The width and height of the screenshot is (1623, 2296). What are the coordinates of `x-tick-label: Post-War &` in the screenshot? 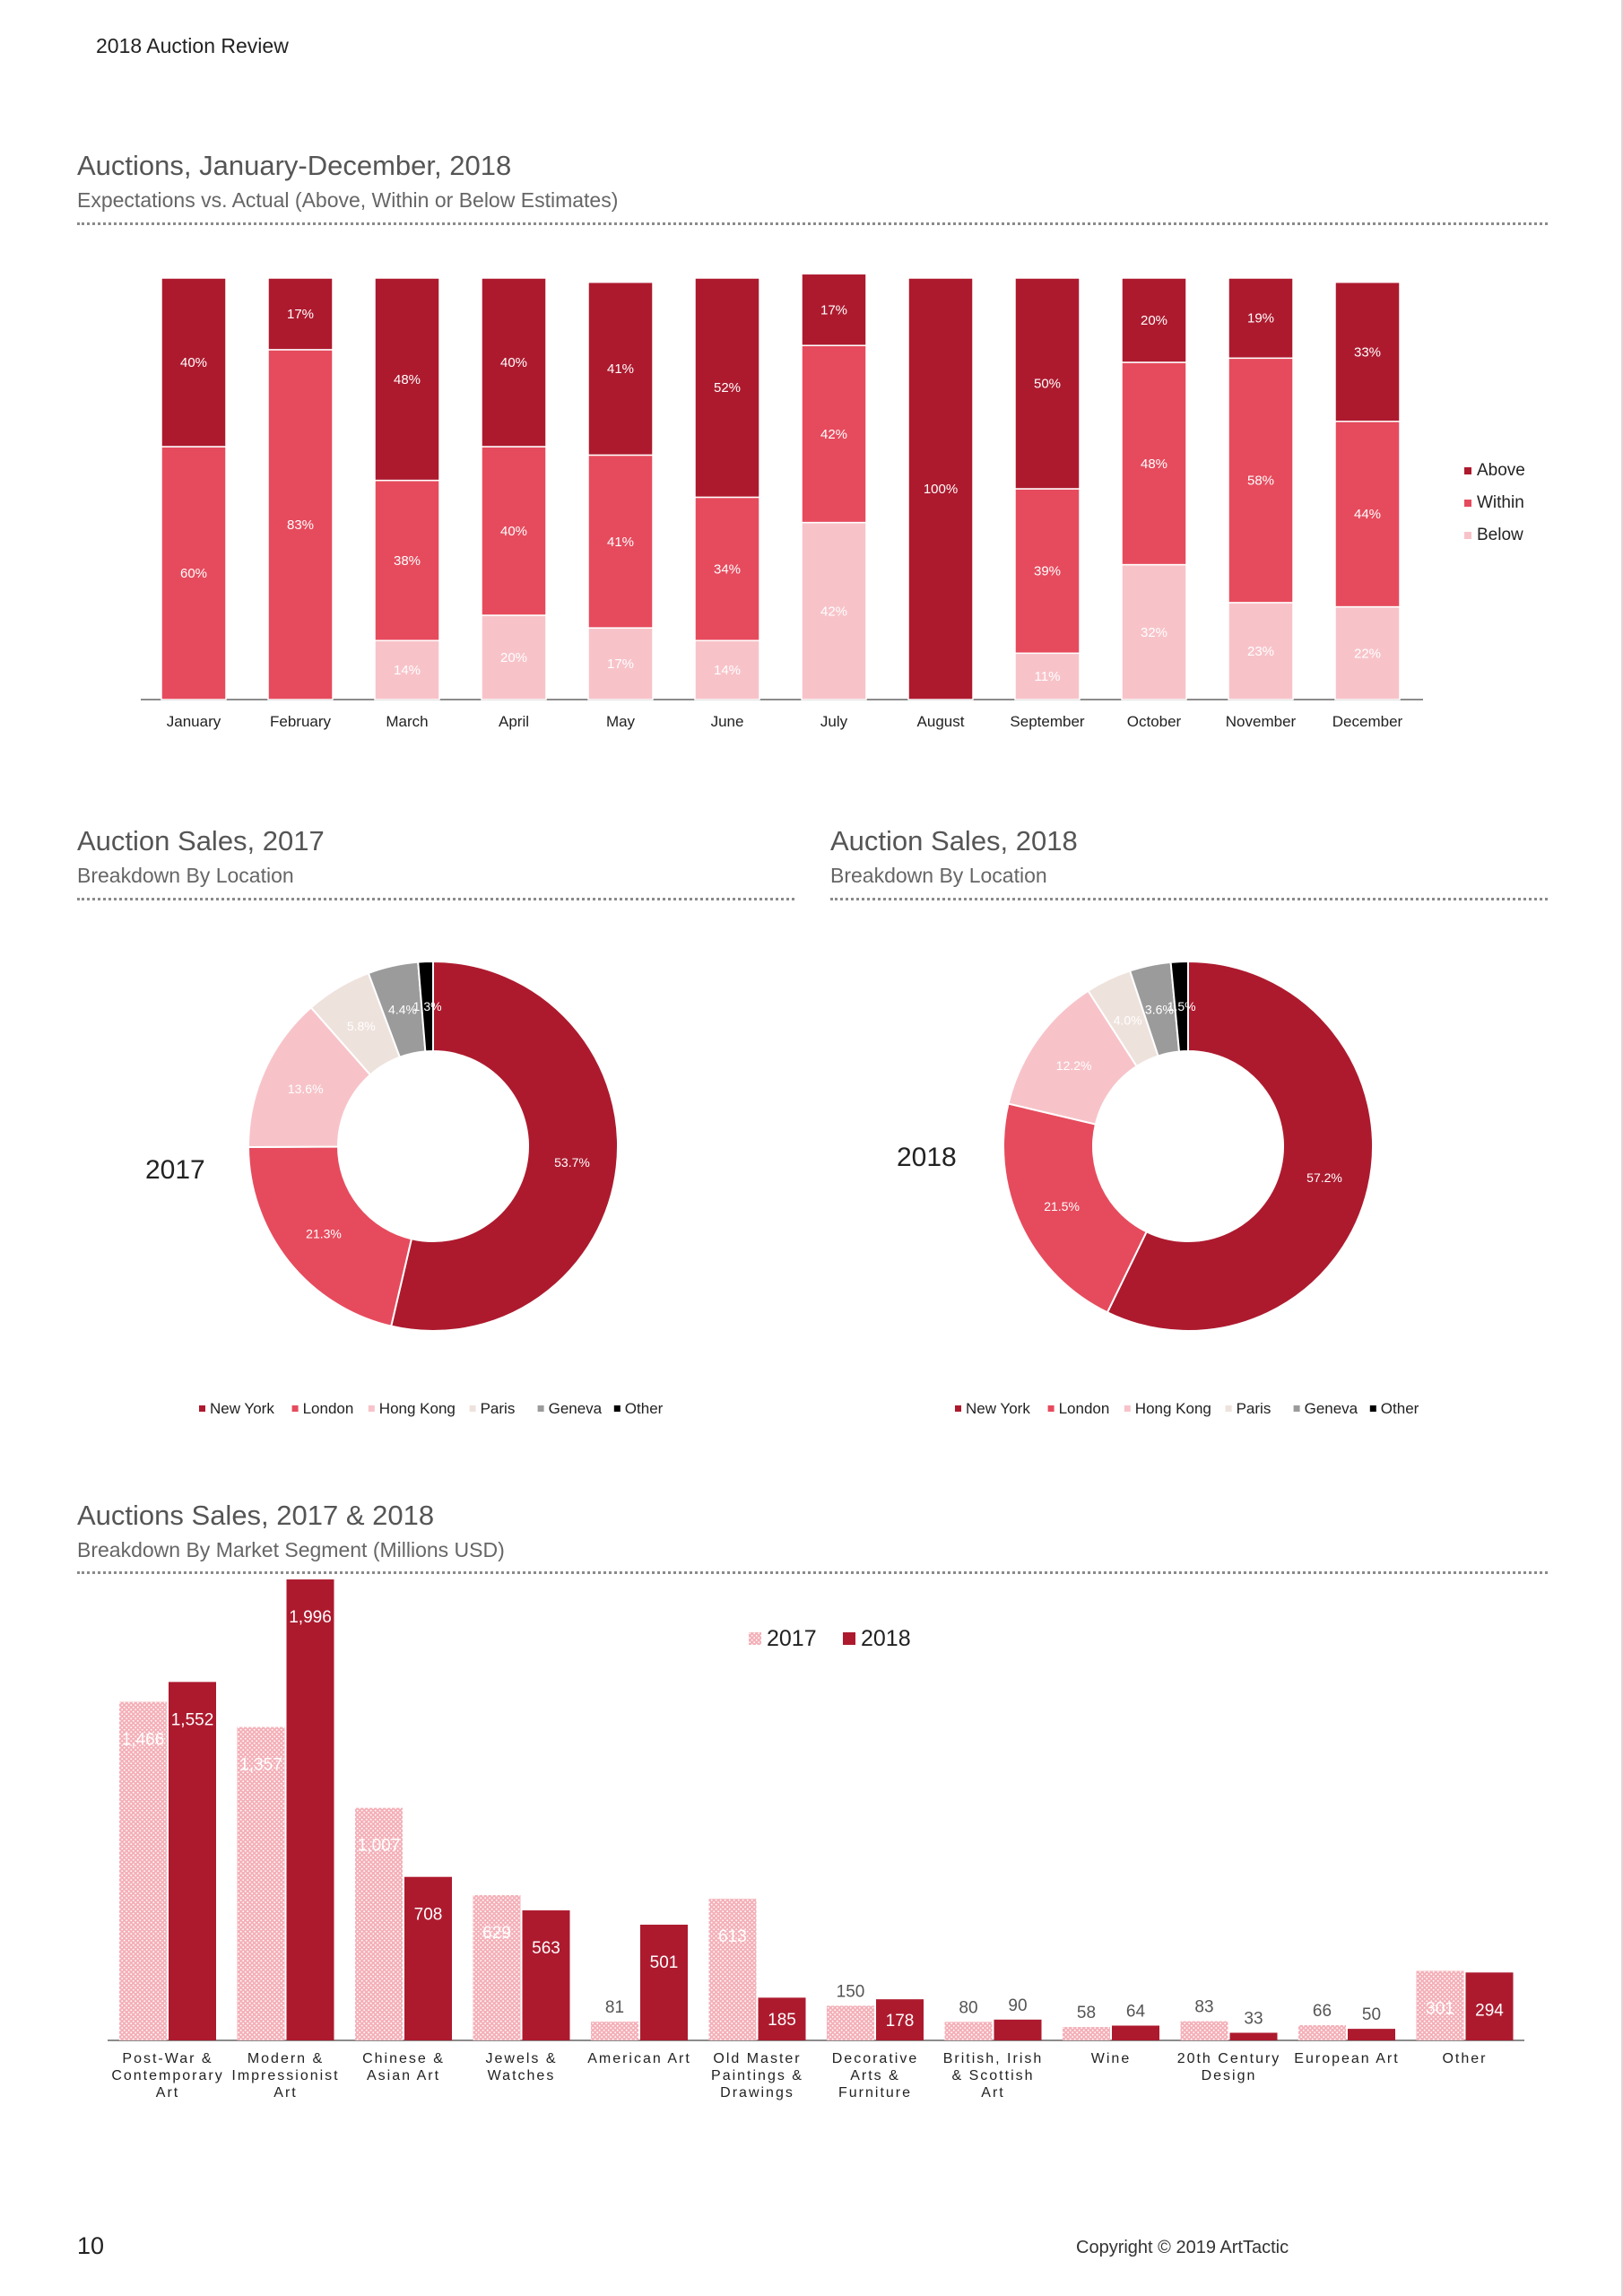 It's located at (167, 2058).